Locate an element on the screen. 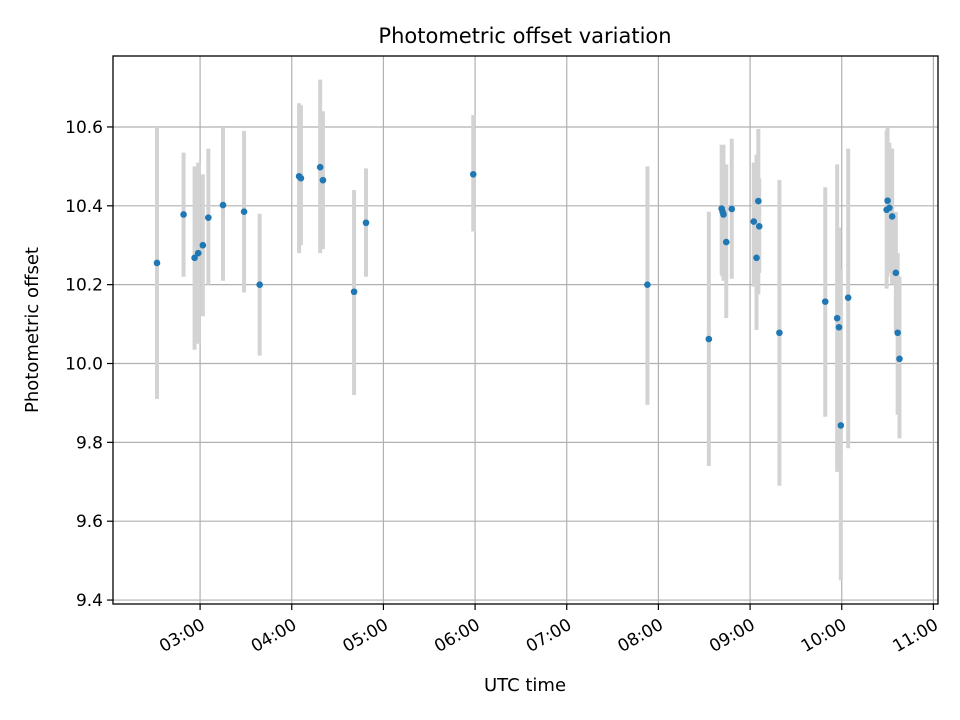  y-tick-label-0: 9.4 is located at coordinates (89, 601).